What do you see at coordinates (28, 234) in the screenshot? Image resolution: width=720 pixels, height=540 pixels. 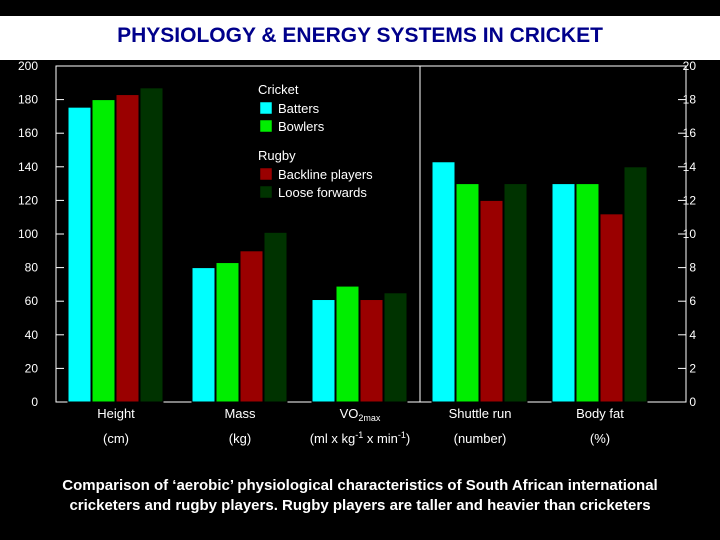 I see `left-axis-tick-label: 100` at bounding box center [28, 234].